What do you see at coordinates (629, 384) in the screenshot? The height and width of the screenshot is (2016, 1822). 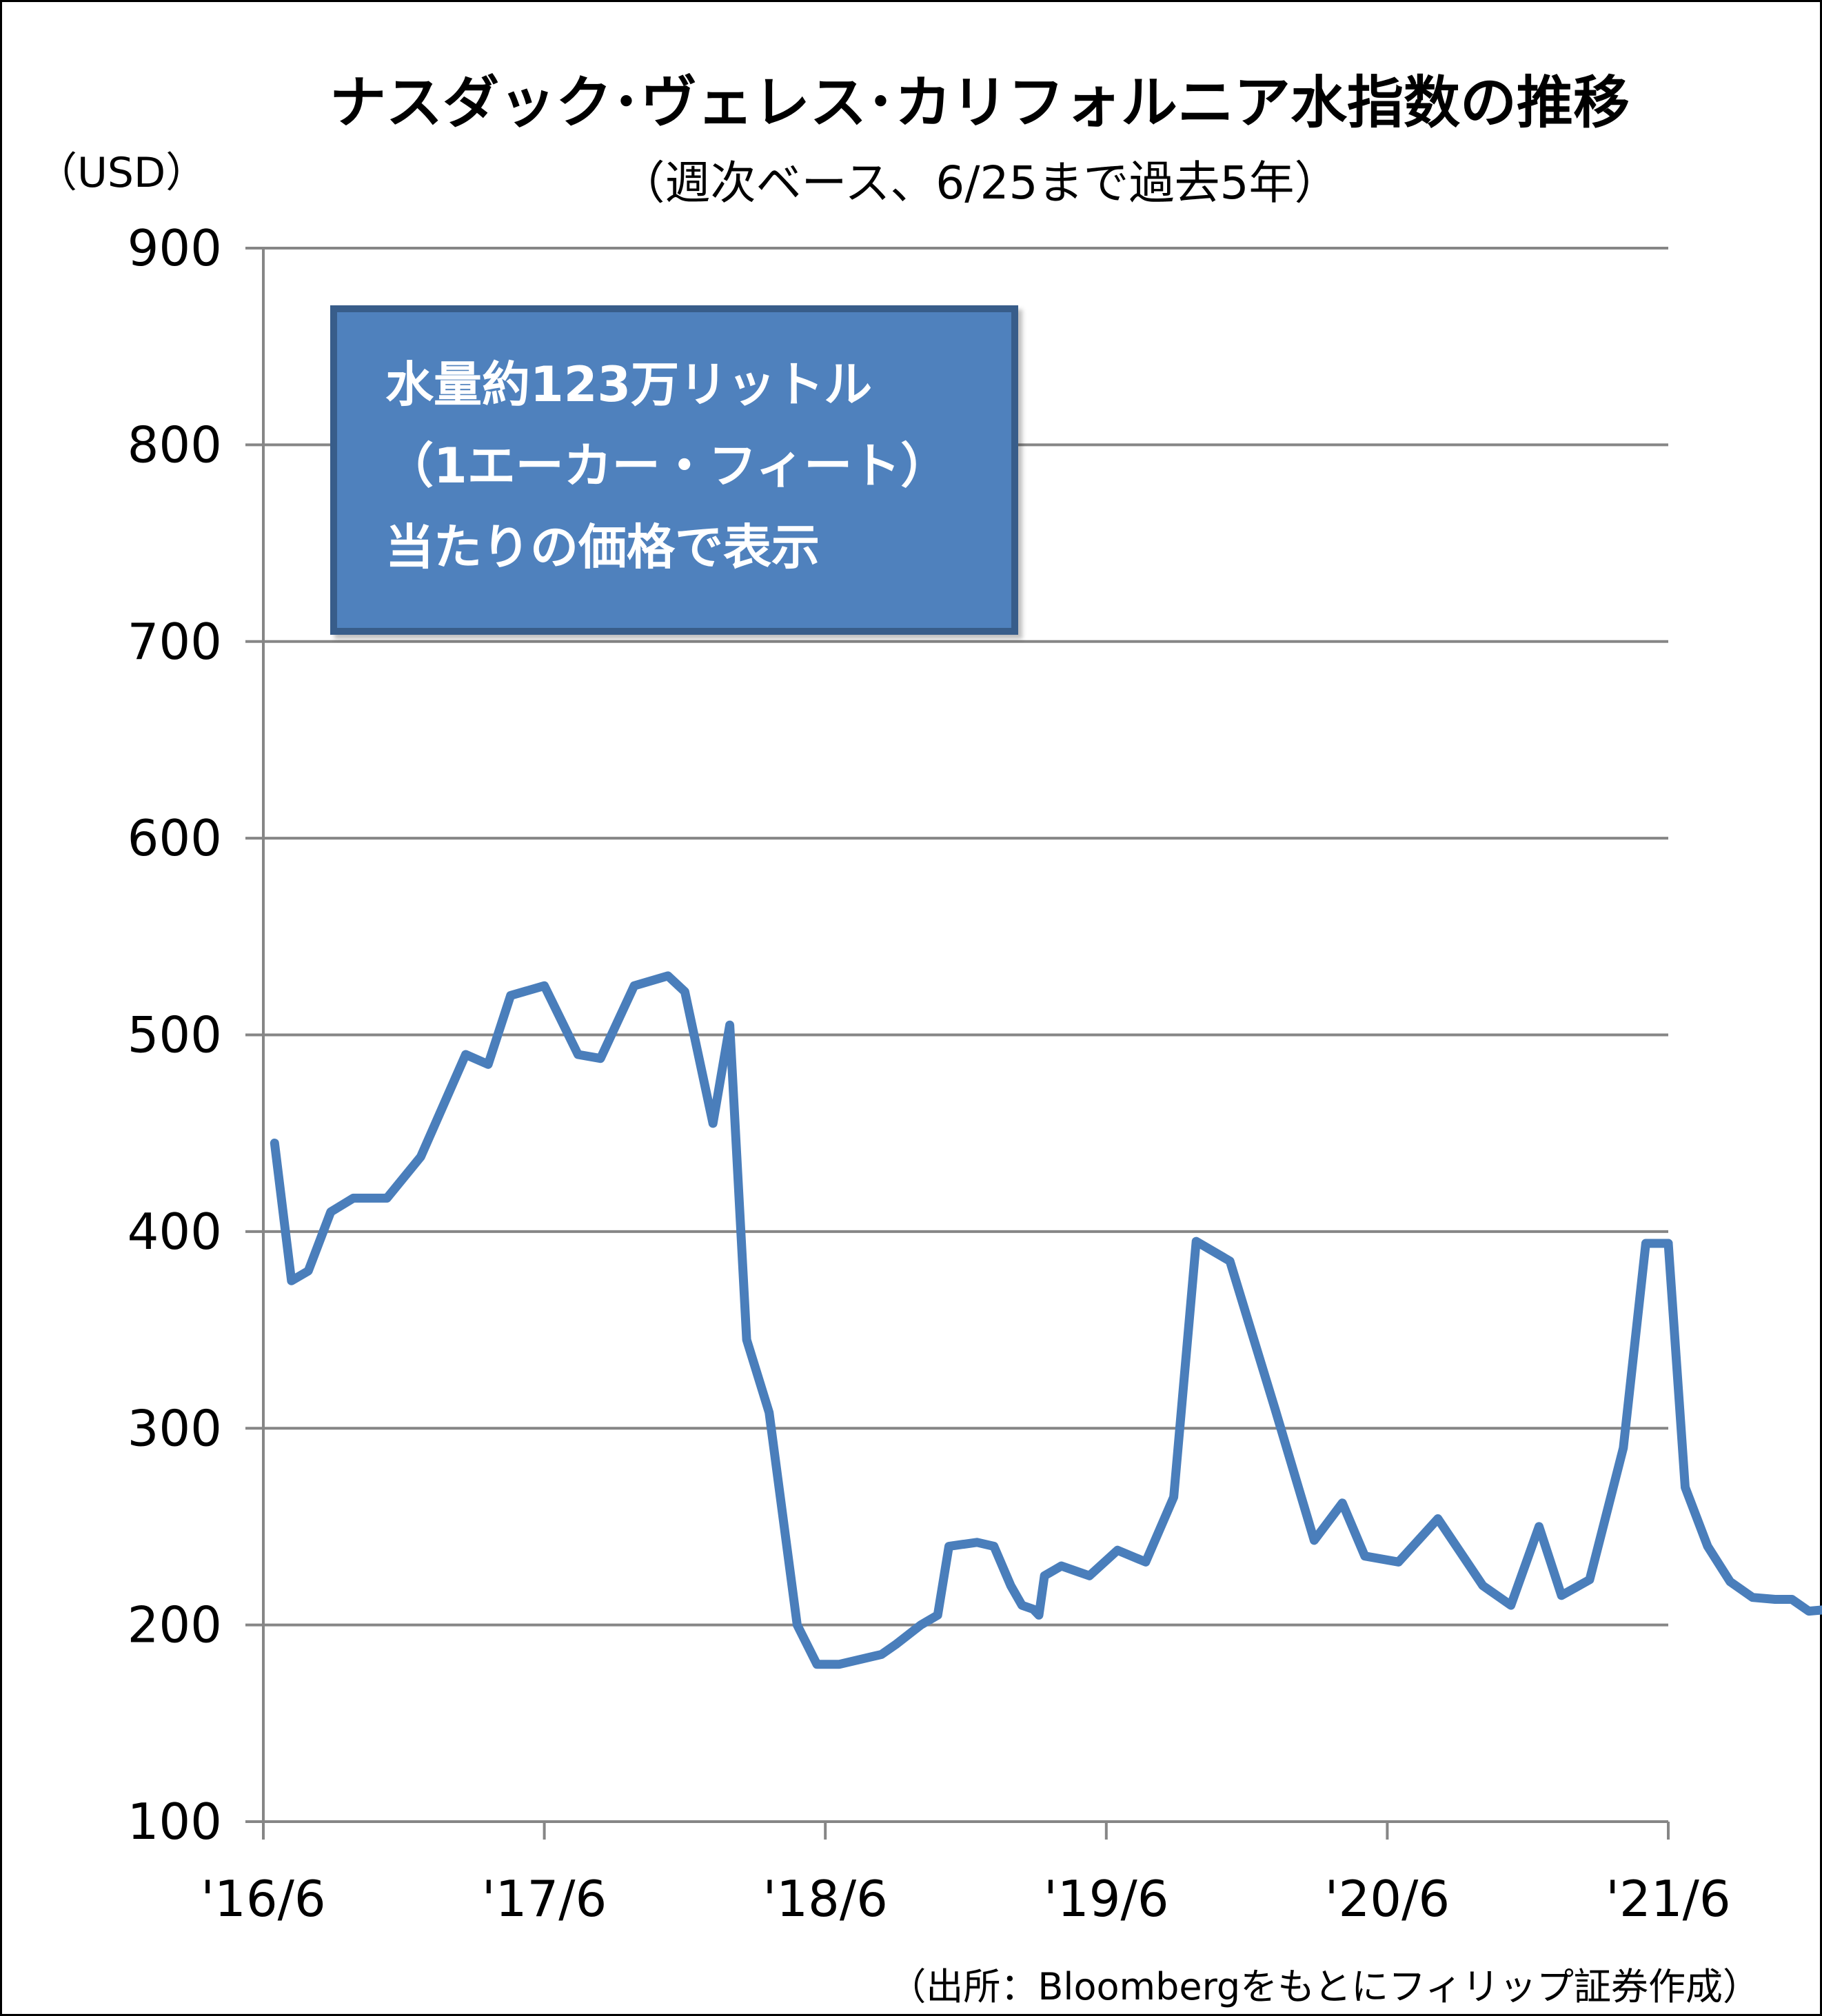 I see `annotation-line-1: 水量約123万リットル` at bounding box center [629, 384].